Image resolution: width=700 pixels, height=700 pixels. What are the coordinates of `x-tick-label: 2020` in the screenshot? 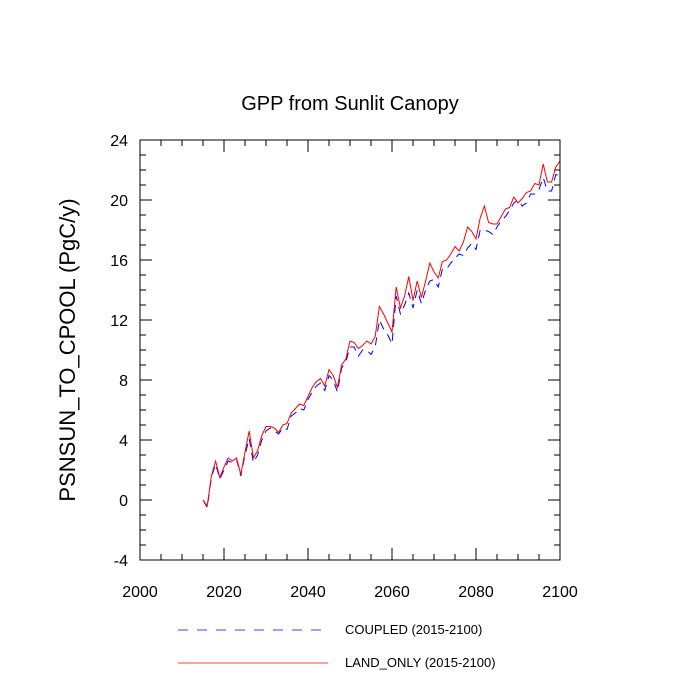 It's located at (224, 592).